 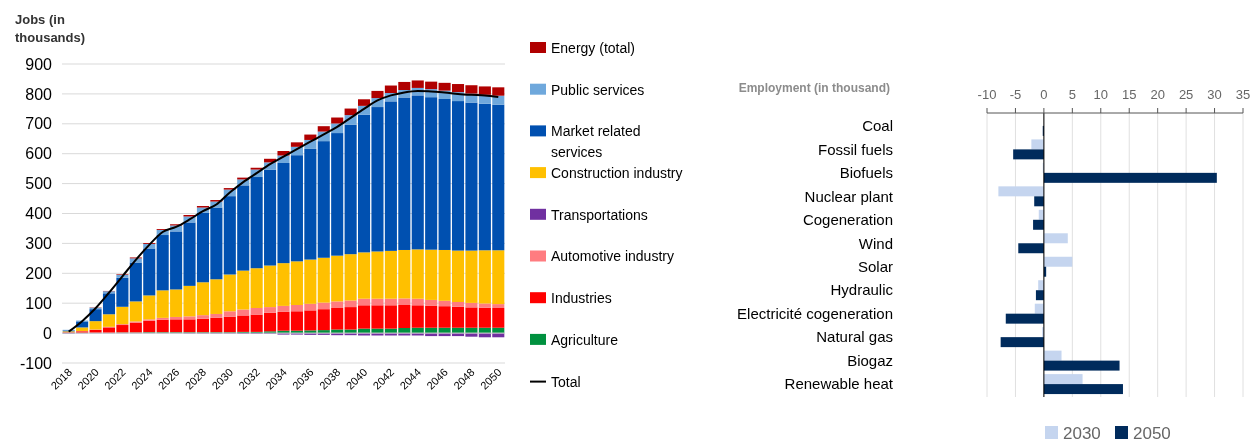 What do you see at coordinates (1186, 94) in the screenshot?
I see `x-tick-label: 25` at bounding box center [1186, 94].